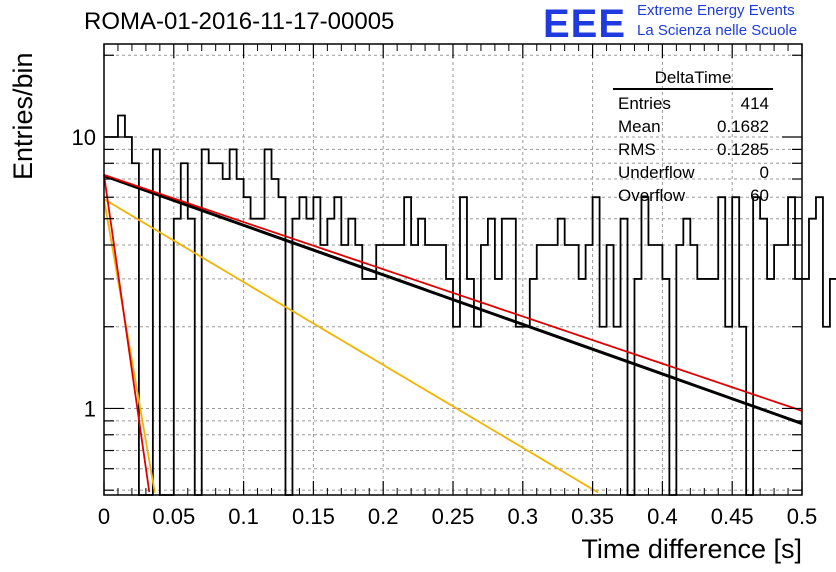 Image resolution: width=836 pixels, height=572 pixels. I want to click on x-tick-label: 0.35, so click(592, 516).